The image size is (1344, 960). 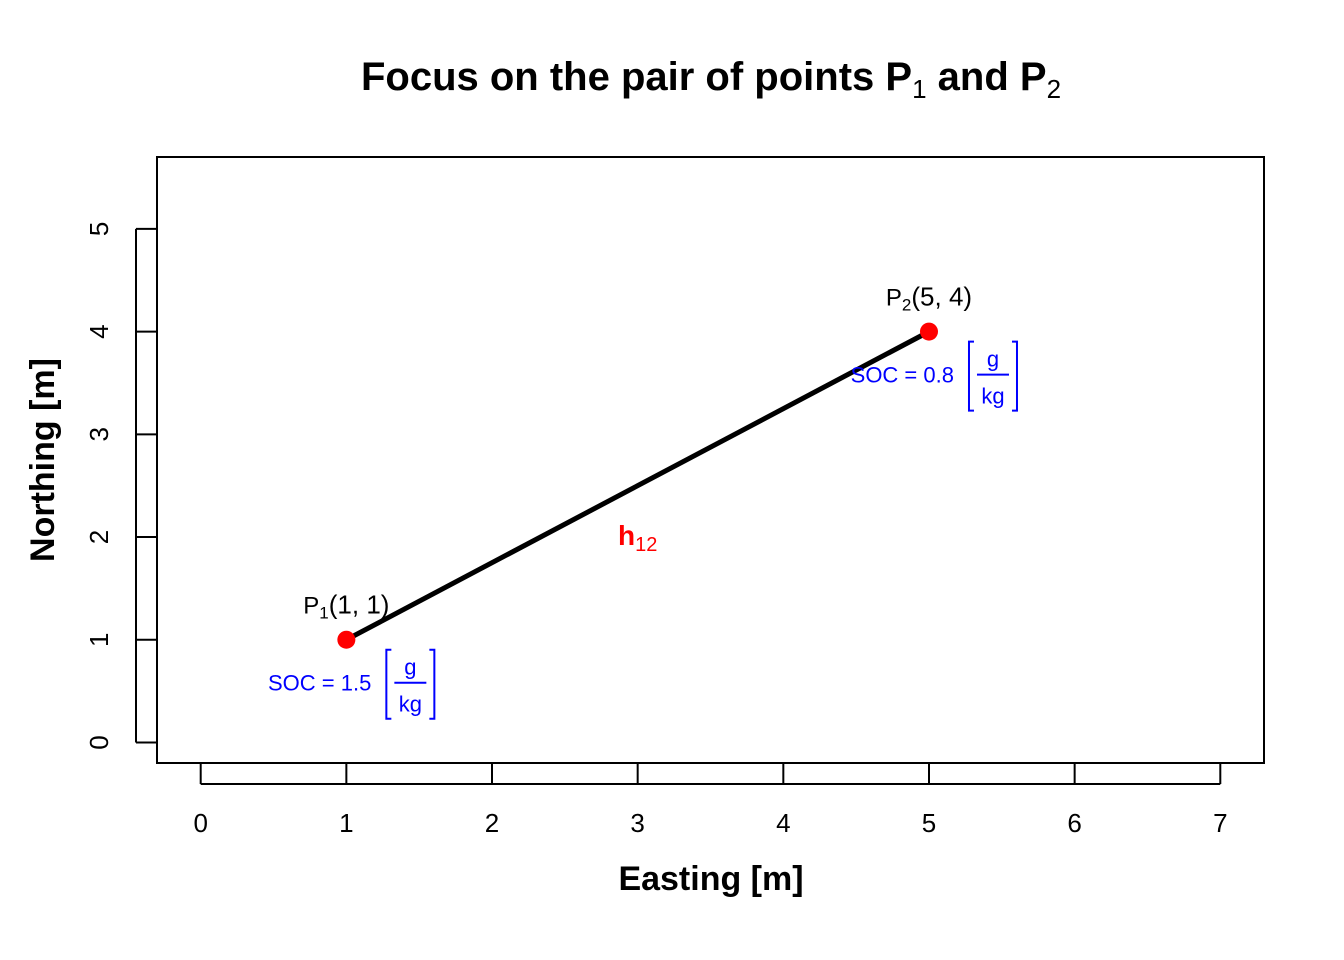 What do you see at coordinates (120, 486) in the screenshot?
I see `y-axis: 0 1 2 3 4 5` at bounding box center [120, 486].